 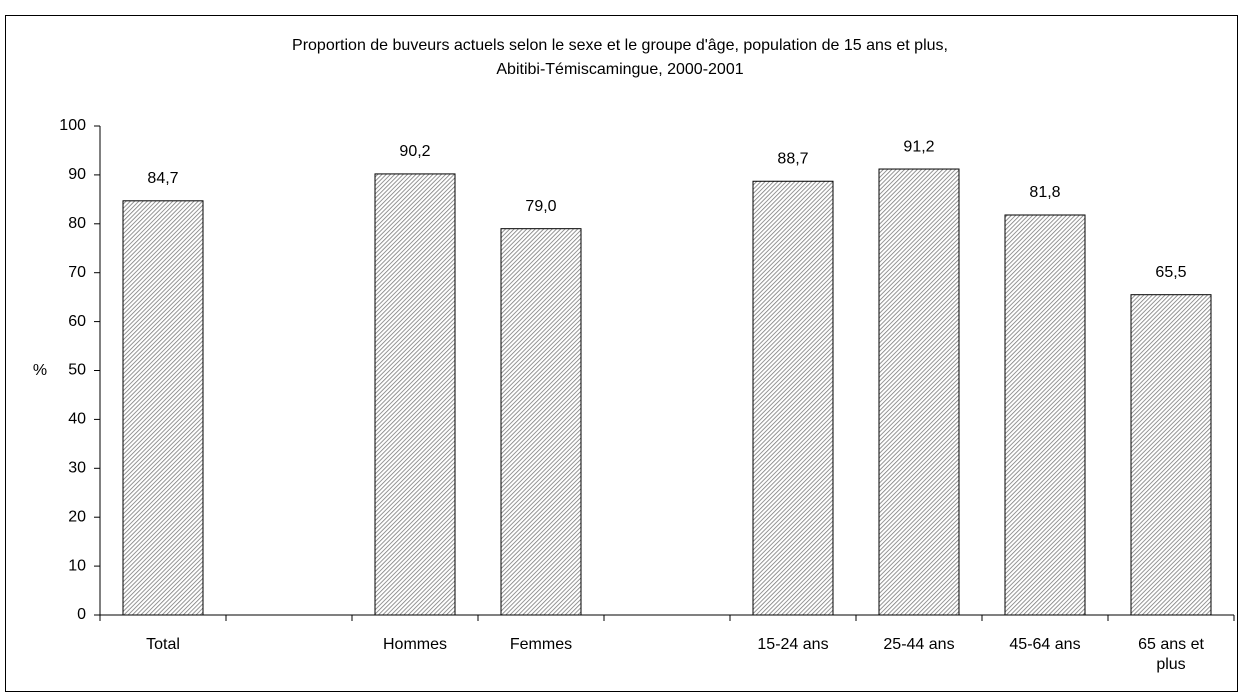 I want to click on x-tick-label: 25-44 ans, so click(x=919, y=644).